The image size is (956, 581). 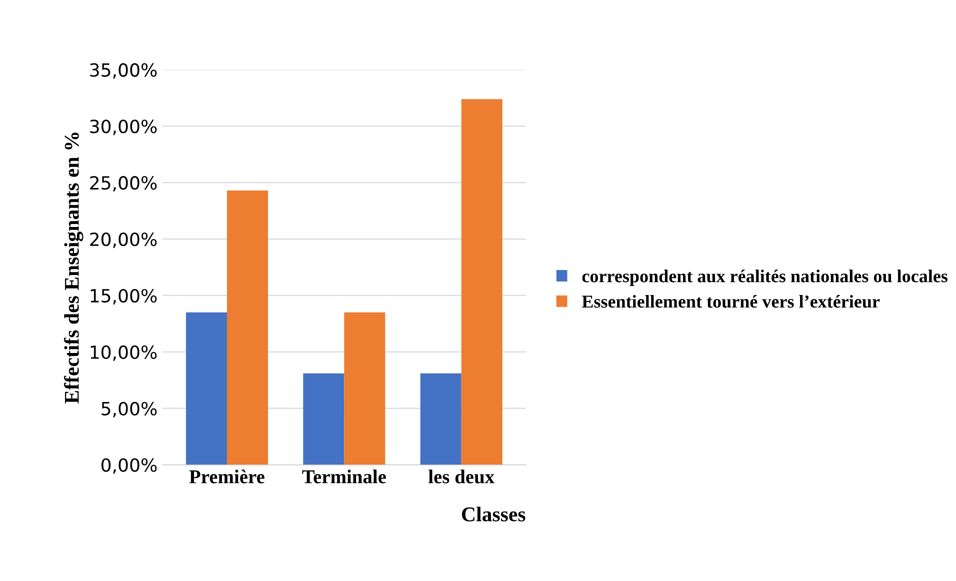 I want to click on y-tick-label: 5,00%, so click(x=129, y=410).